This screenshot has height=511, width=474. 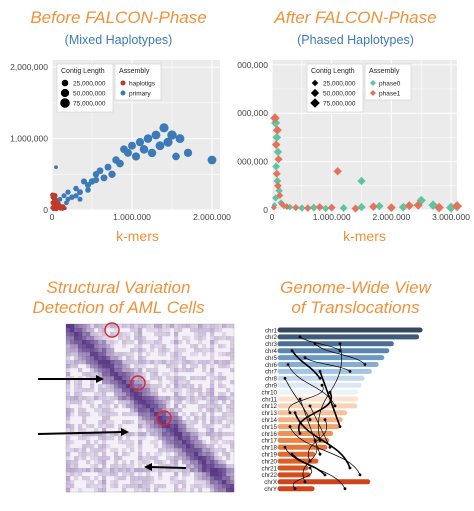 I want to click on y-tick-label: 1,000,000, so click(x=29, y=139).